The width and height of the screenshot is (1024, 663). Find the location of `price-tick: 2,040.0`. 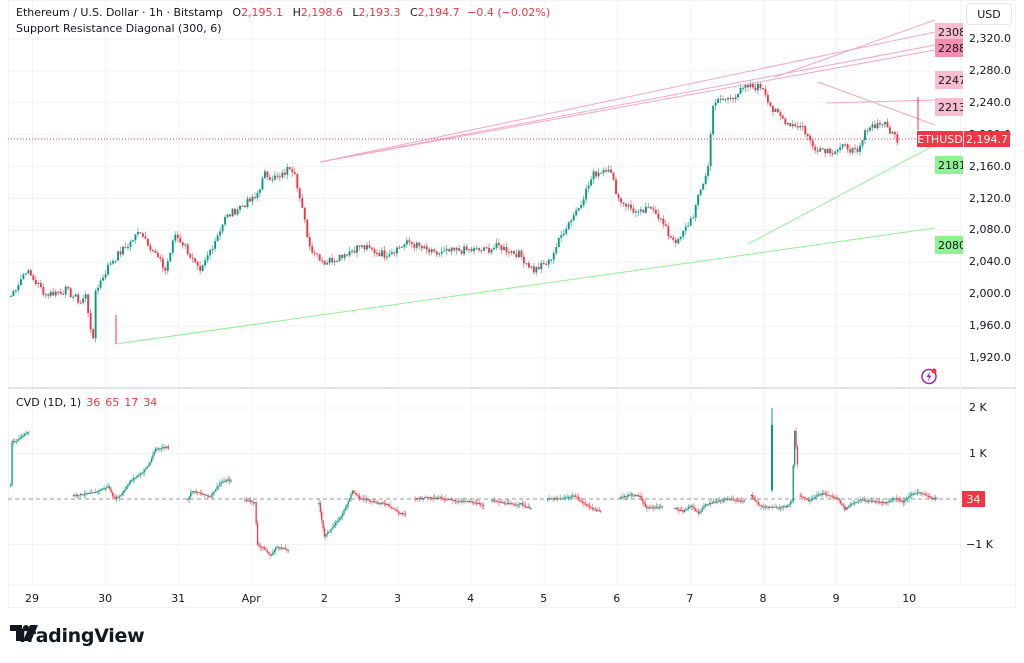

price-tick: 2,040.0 is located at coordinates (990, 262).